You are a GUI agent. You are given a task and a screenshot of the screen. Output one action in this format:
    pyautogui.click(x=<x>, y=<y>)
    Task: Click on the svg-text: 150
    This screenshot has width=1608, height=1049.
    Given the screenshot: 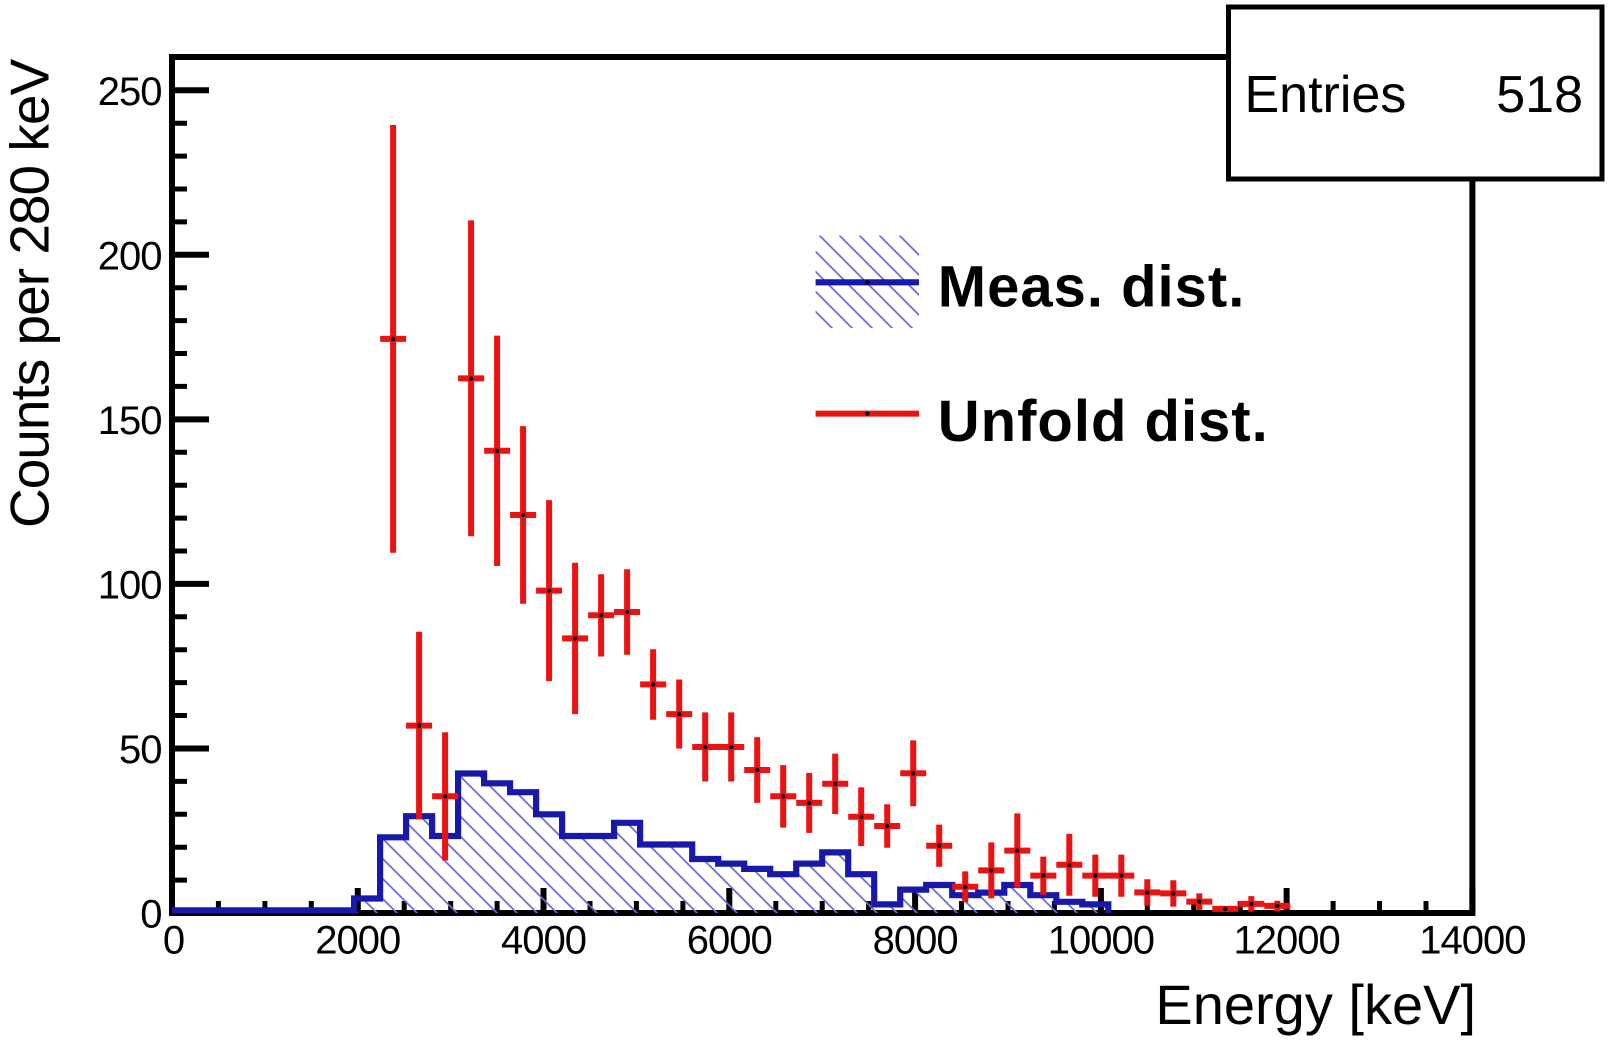 What is the action you would take?
    pyautogui.click(x=130, y=421)
    